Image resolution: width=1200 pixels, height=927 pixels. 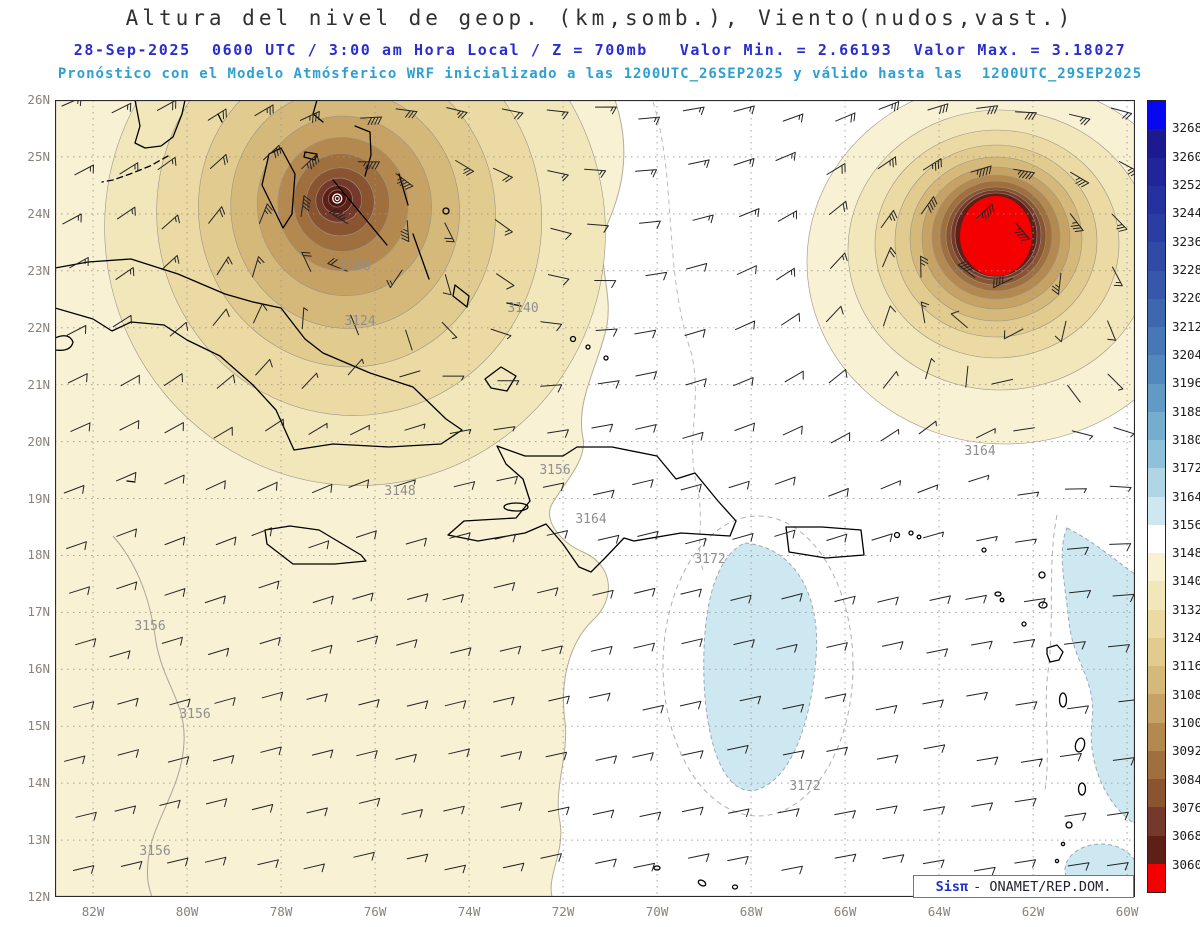 I want to click on colorbar-label: 3228, so click(x=1186, y=269).